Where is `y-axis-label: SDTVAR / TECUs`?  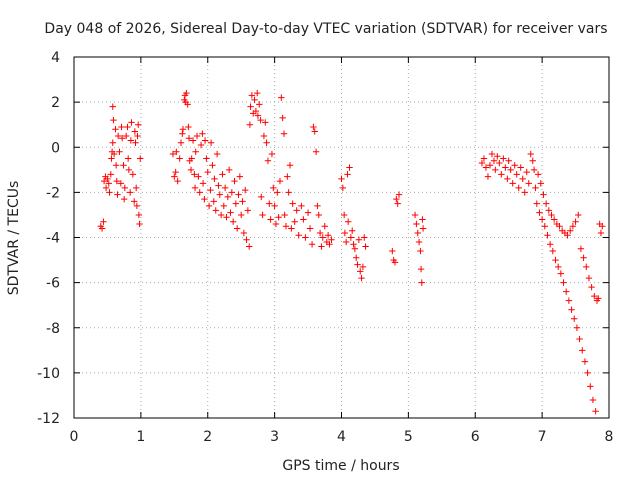
y-axis-label: SDTVAR / TECUs is located at coordinates (14, 238).